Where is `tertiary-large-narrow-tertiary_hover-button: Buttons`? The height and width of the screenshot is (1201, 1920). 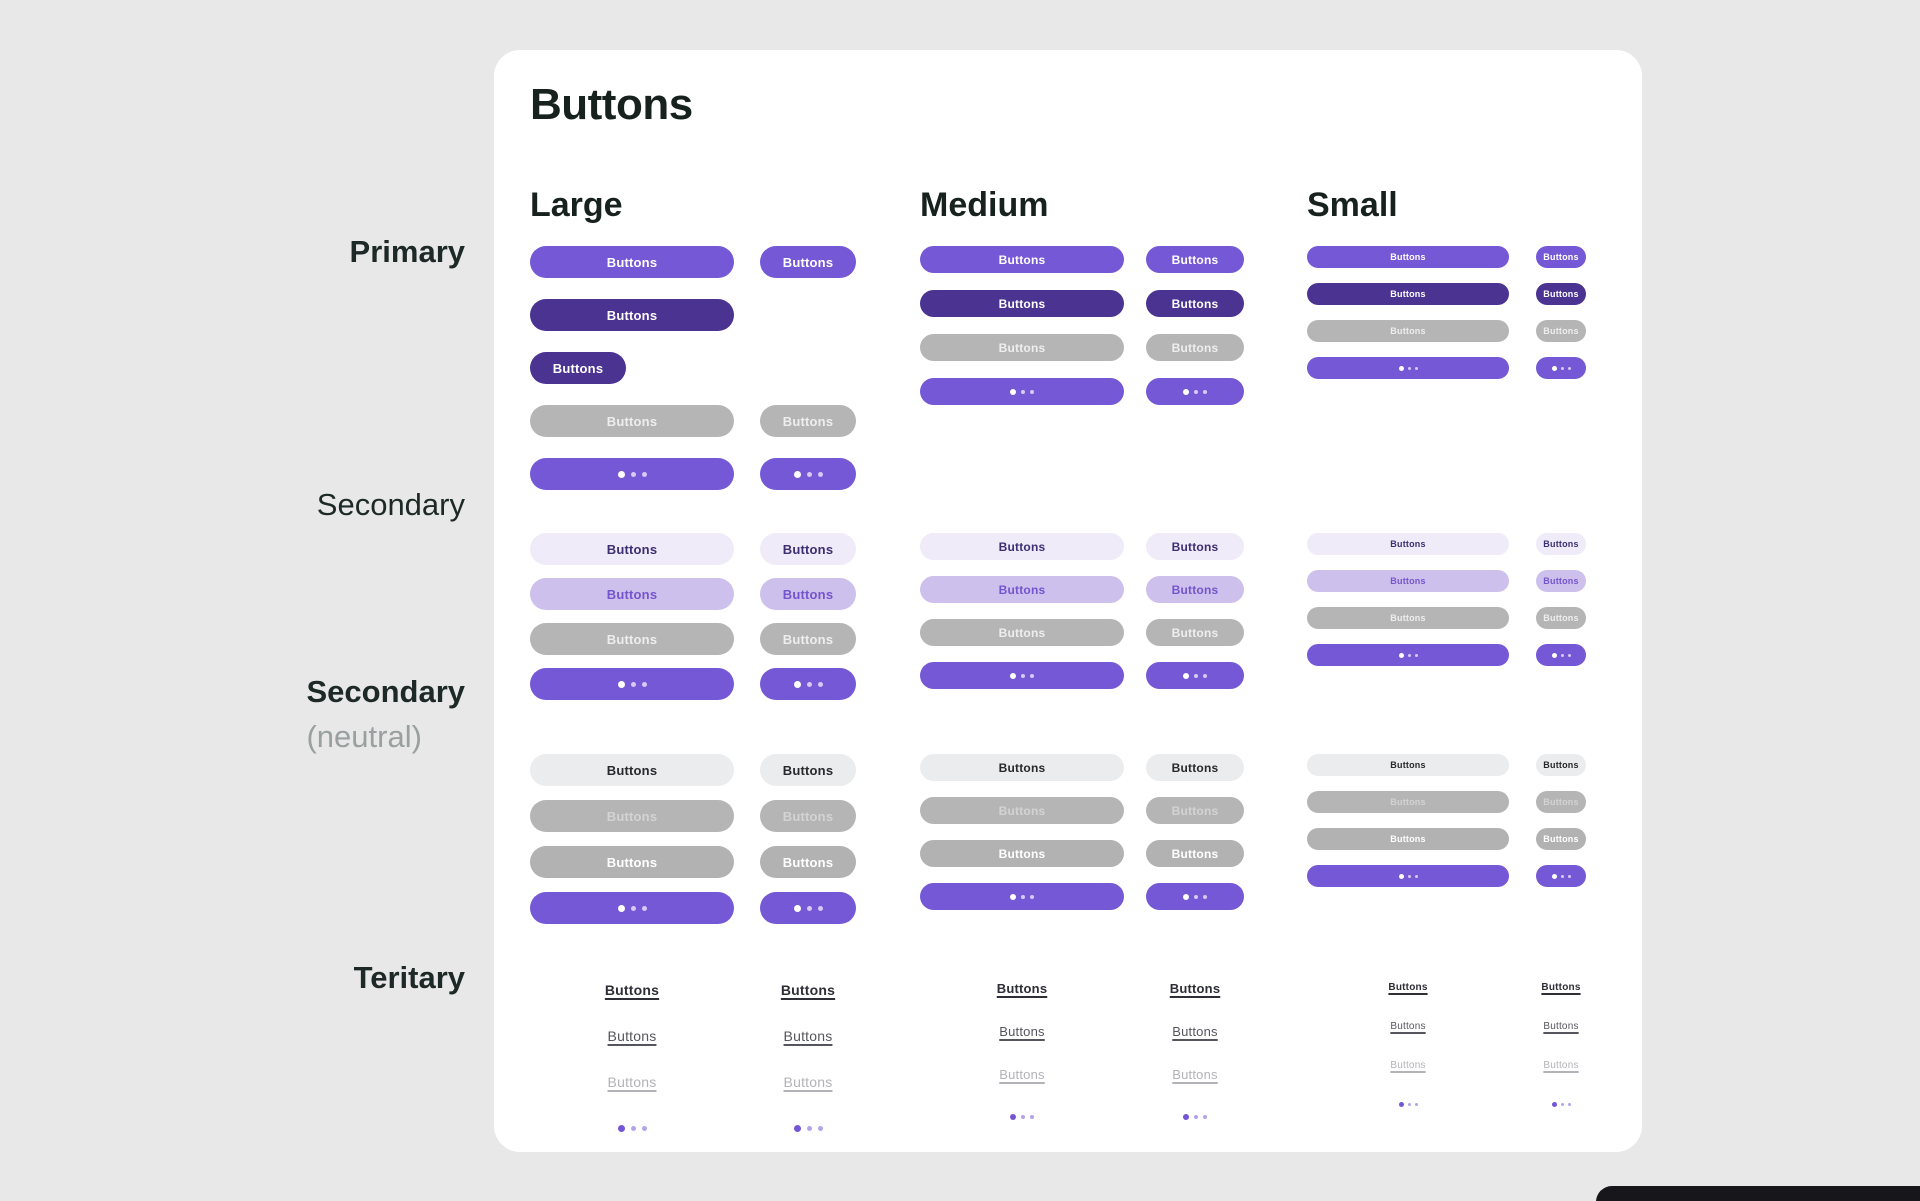
tertiary-large-narrow-tertiary_hover-button: Buttons is located at coordinates (808, 1036).